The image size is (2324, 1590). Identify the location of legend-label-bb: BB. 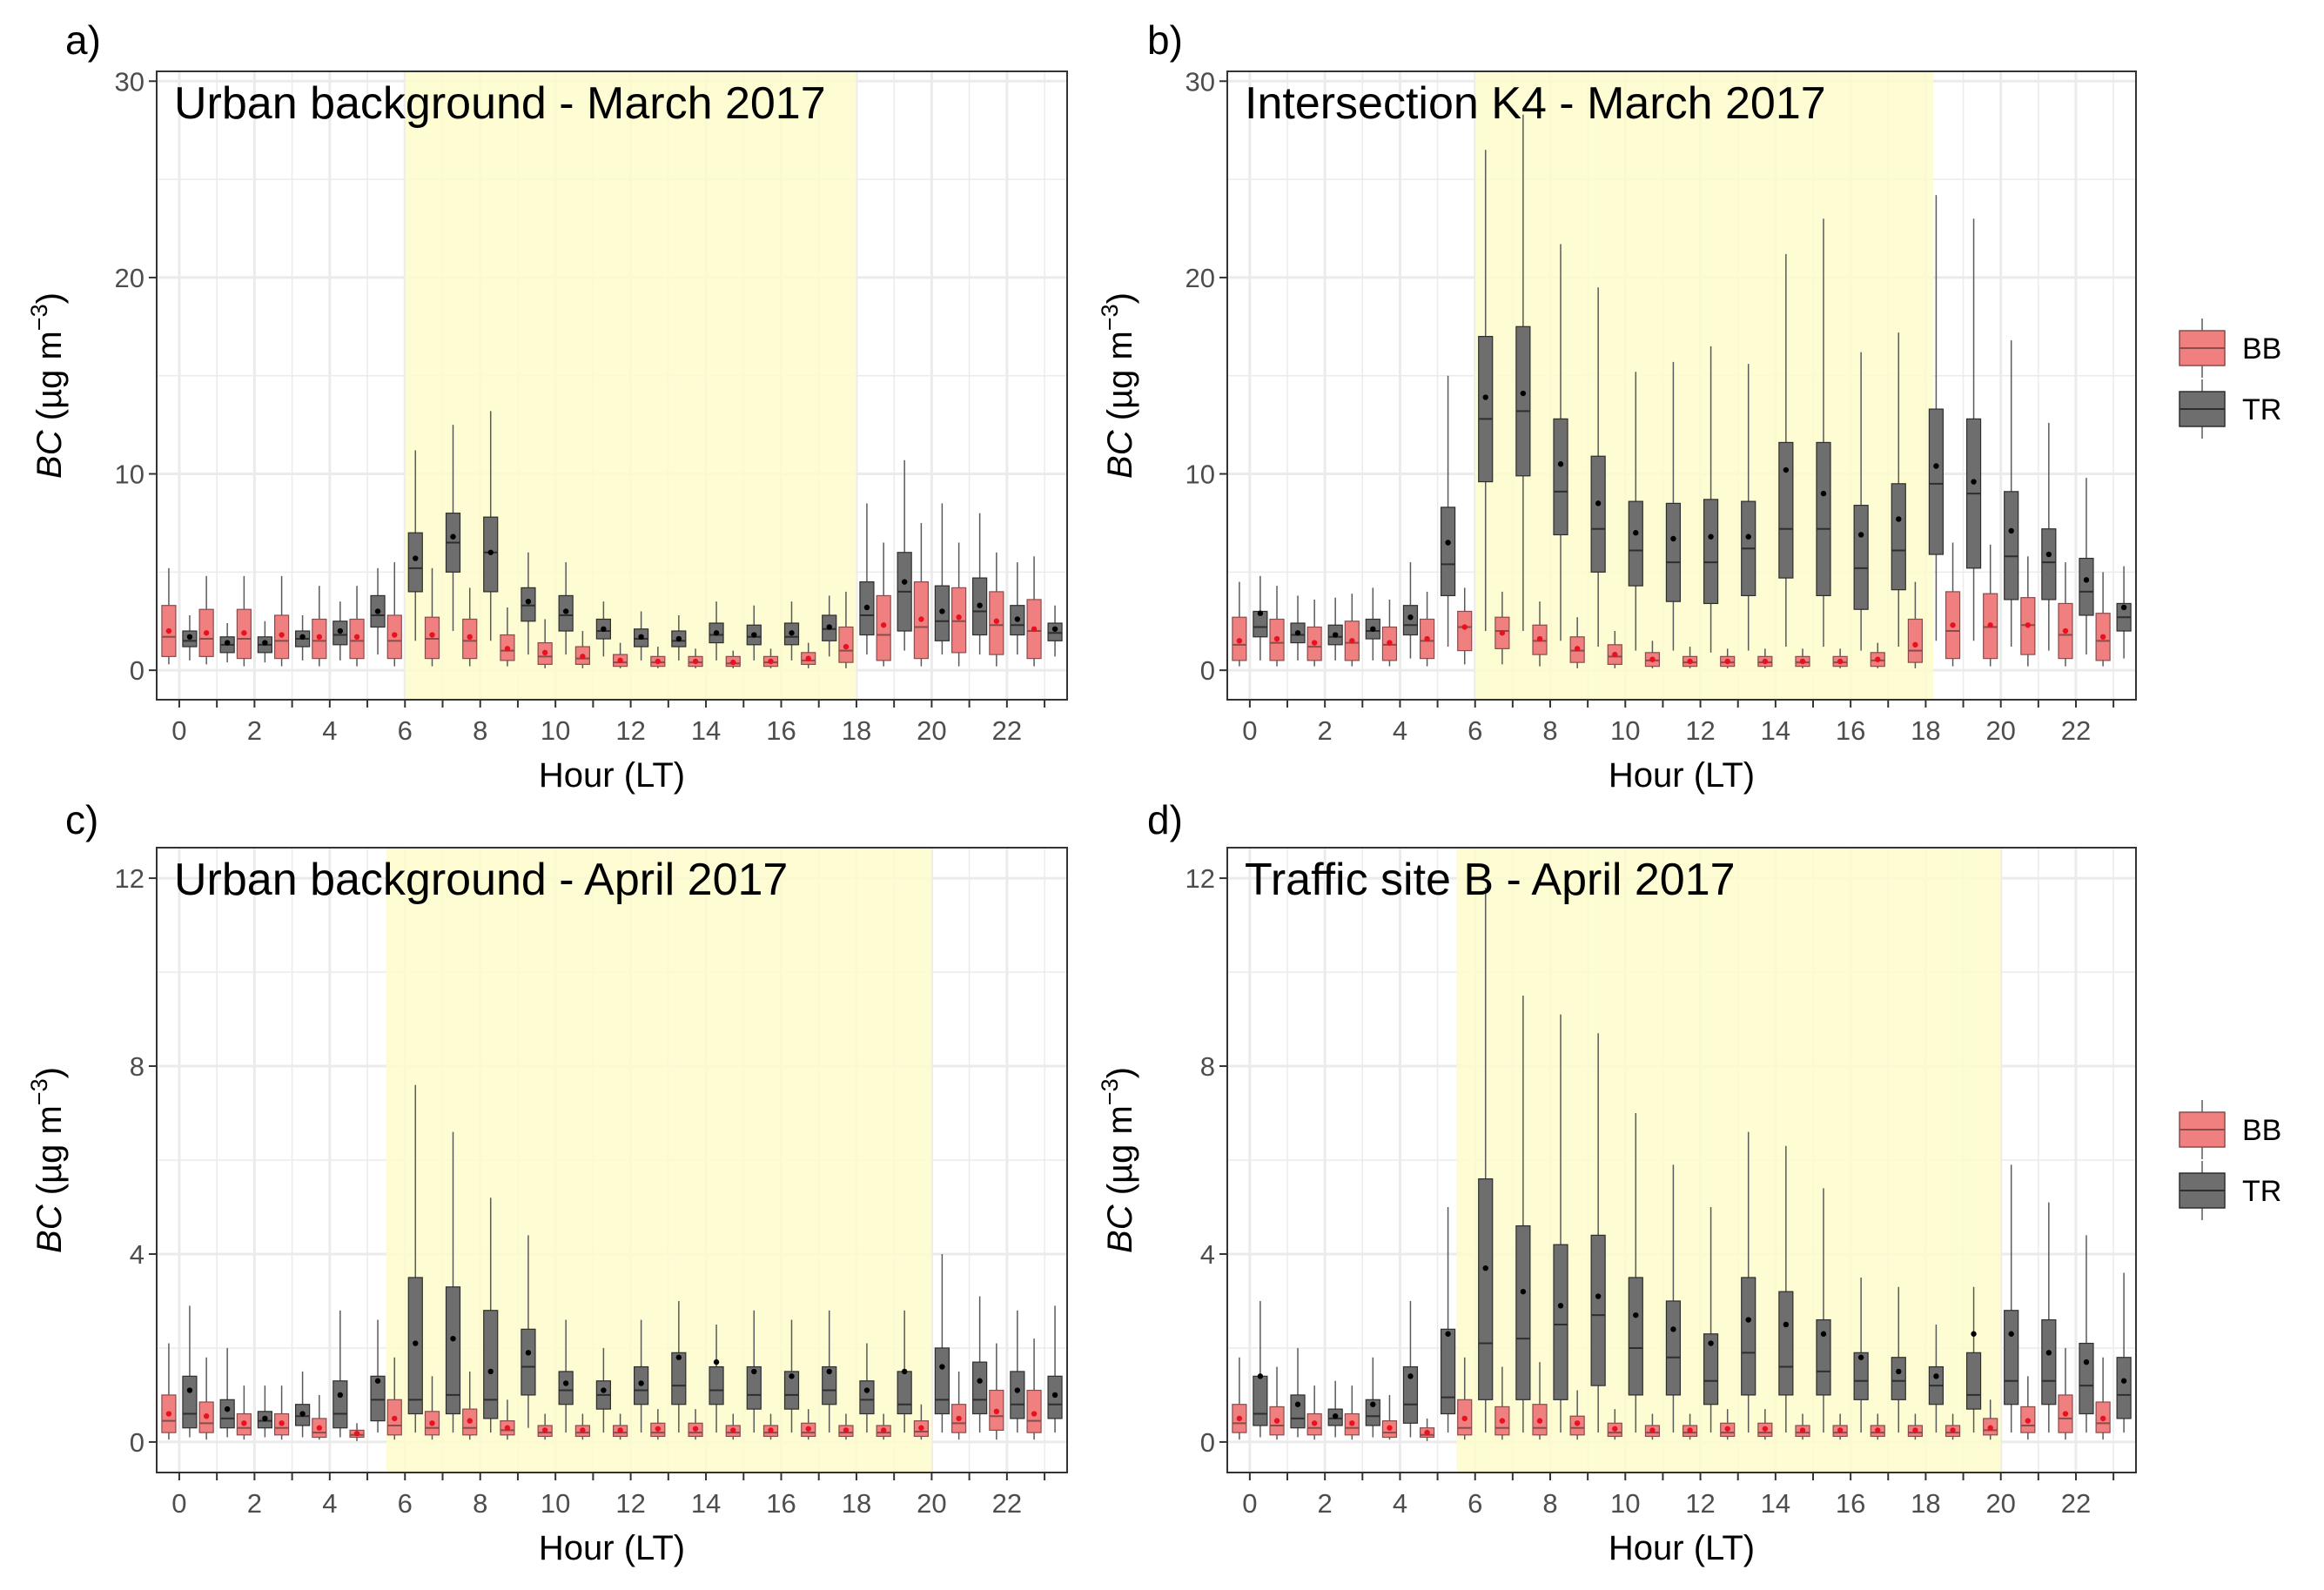
(2261, 349).